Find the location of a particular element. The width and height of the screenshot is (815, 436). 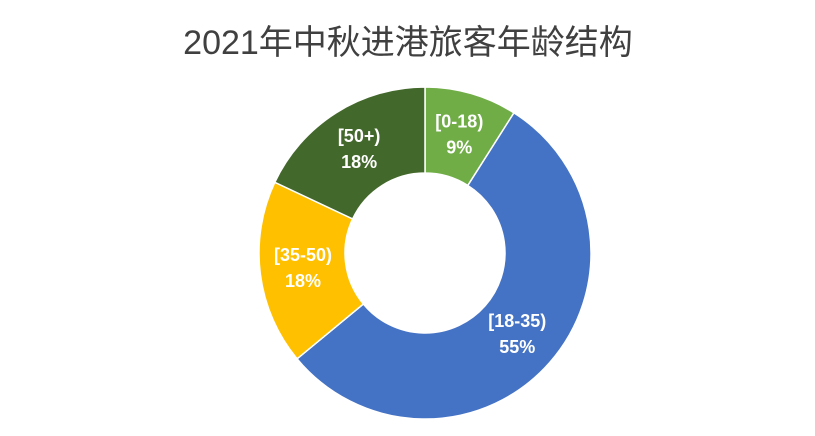

slice-category-label: [18-35) is located at coordinates (517, 321).